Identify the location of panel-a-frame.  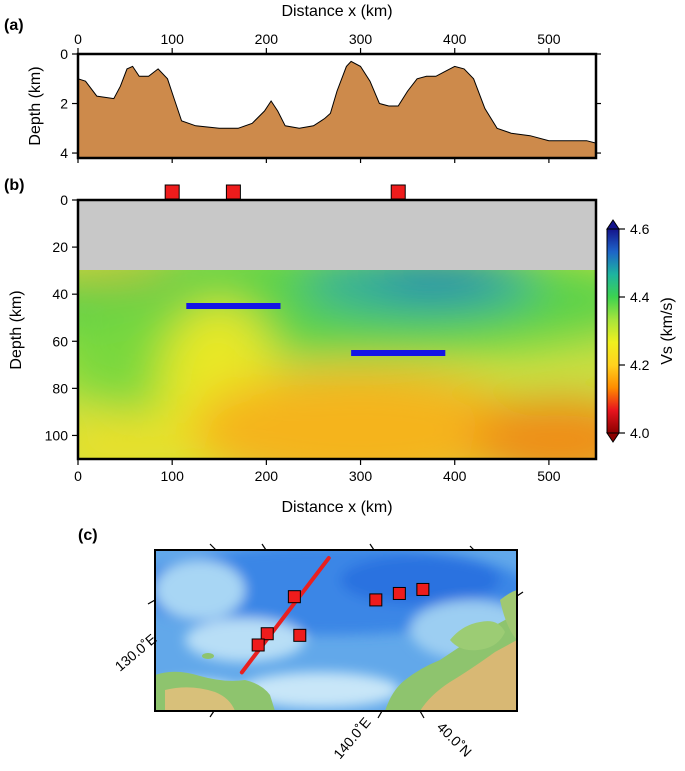
(337, 106).